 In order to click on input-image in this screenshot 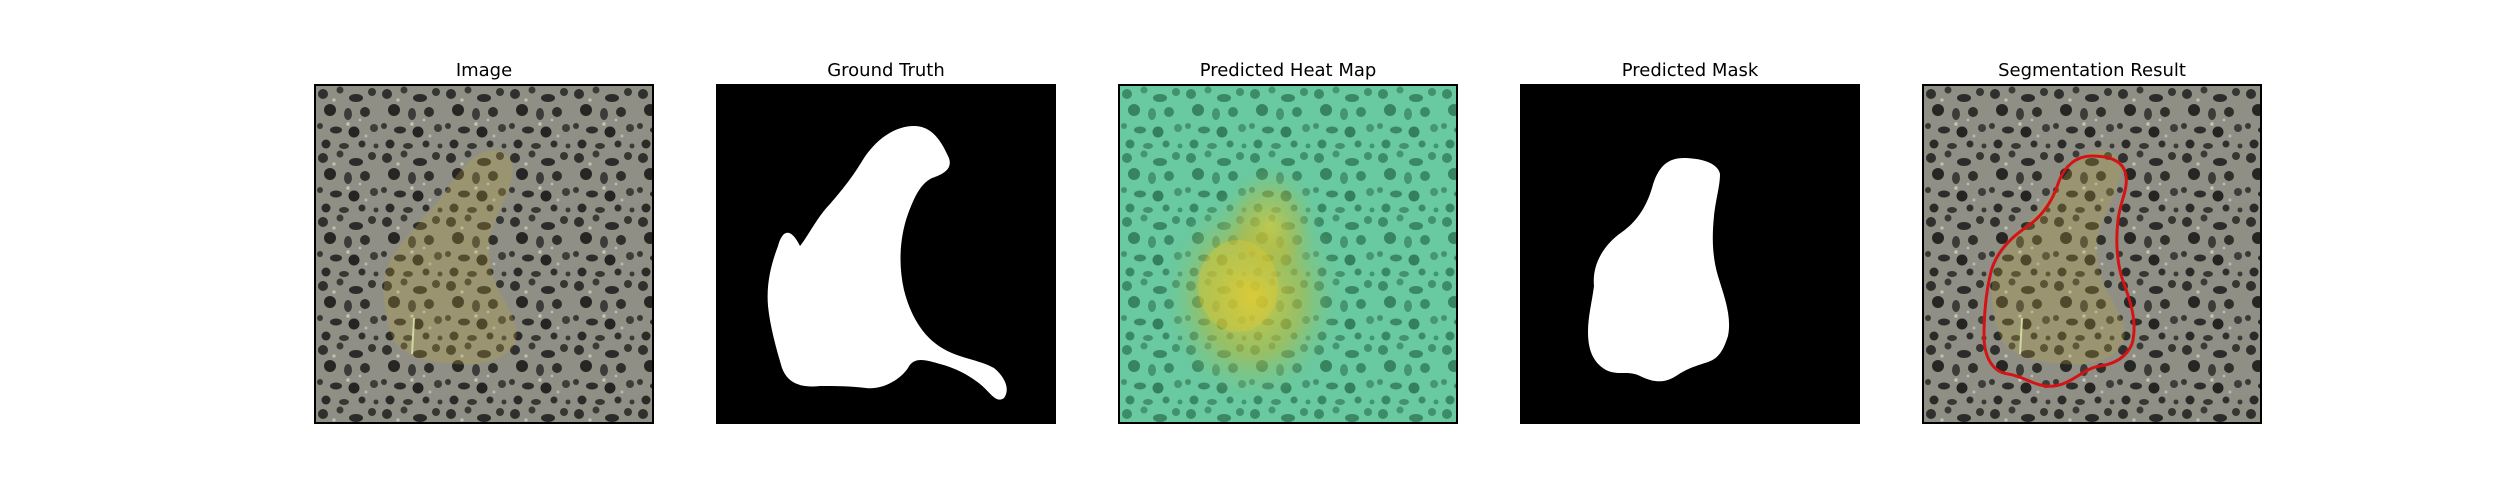, I will do `click(484, 254)`.